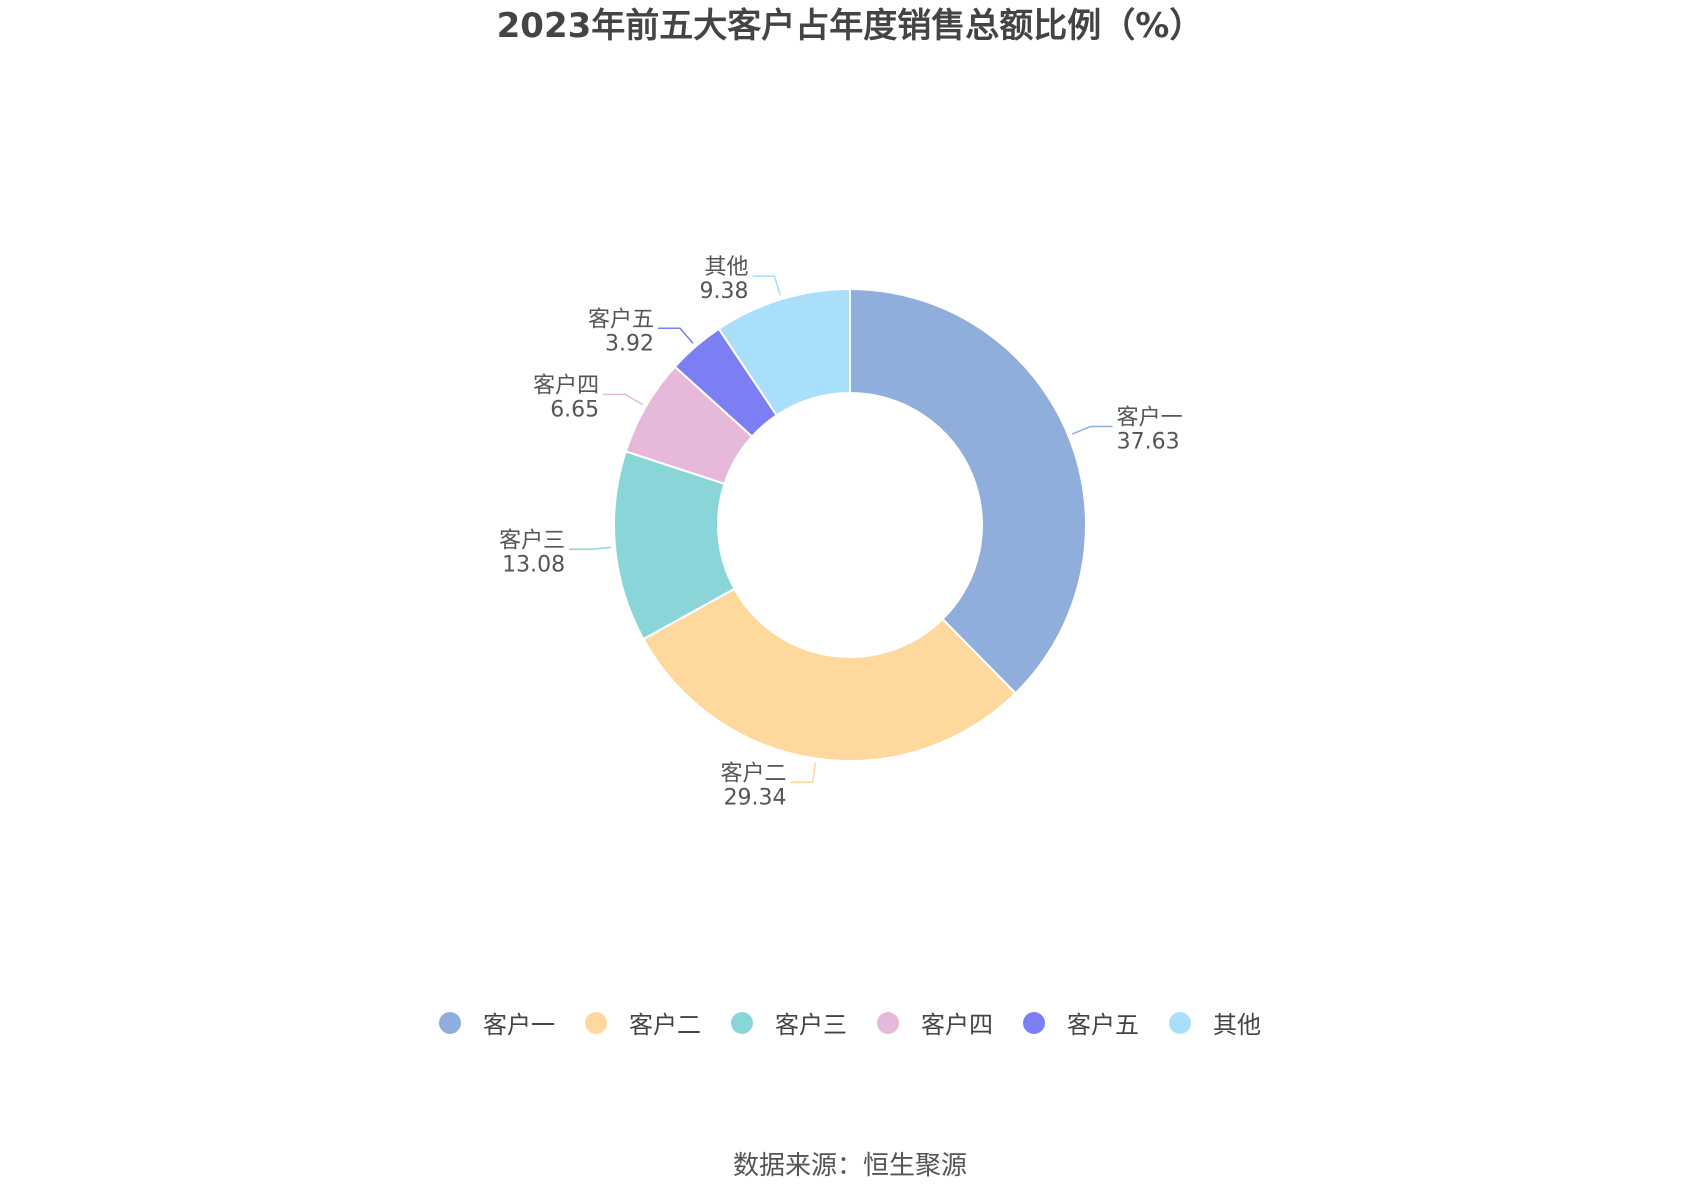 This screenshot has height=1200, width=1700. Describe the element at coordinates (1150, 417) in the screenshot. I see `slice-label-0: 客户一` at that location.